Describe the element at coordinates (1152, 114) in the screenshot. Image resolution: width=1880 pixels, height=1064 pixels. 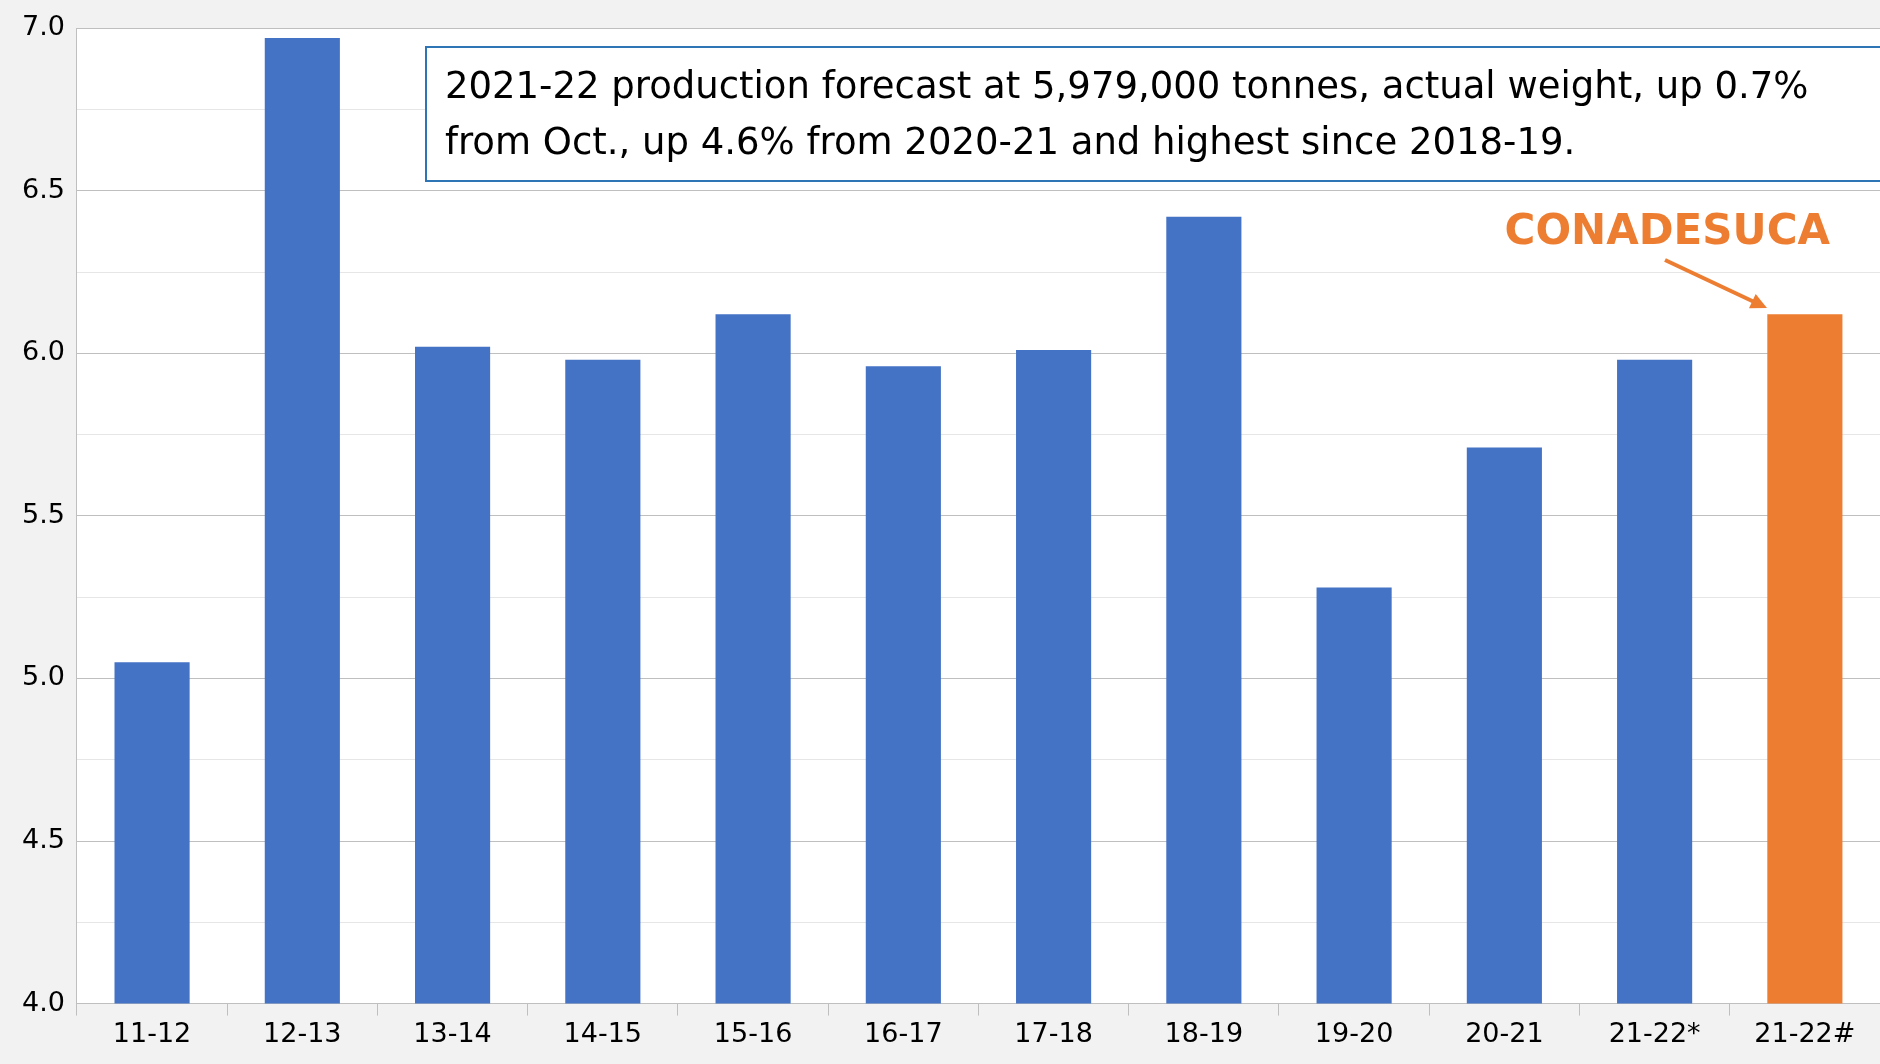
I see `annotation: 2021-22 production forecast at 5,979,000 tonnes, actual weight, up 0.7% from Oct., up 4.6% from 2020-21 and highest since 2018-19.` at that location.